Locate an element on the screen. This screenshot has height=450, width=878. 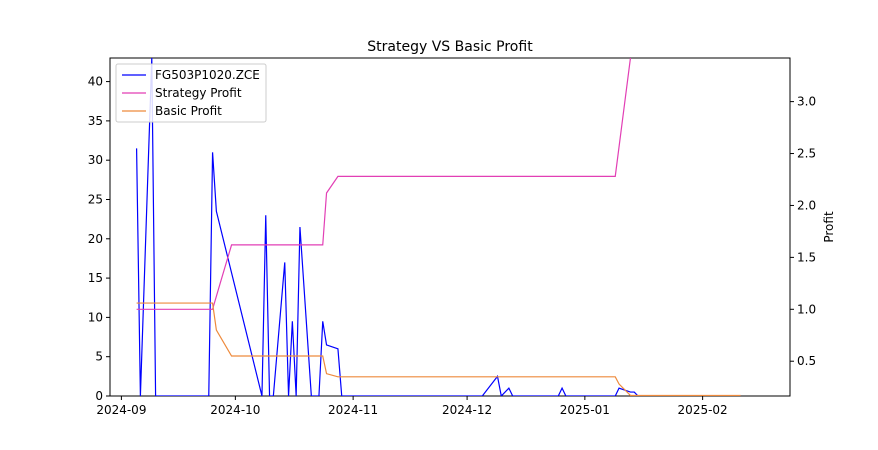
y-left-tick-label: 40 is located at coordinates (95, 82).